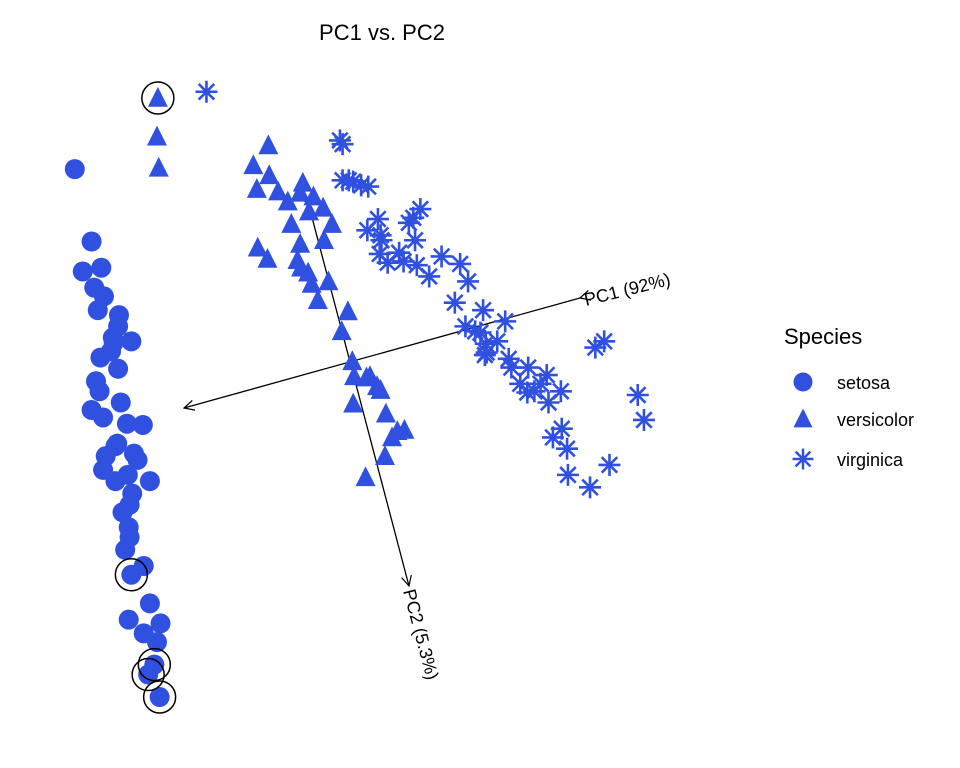  What do you see at coordinates (420, 634) in the screenshot?
I see `pc2-axis-label: PC2 (5.3%)` at bounding box center [420, 634].